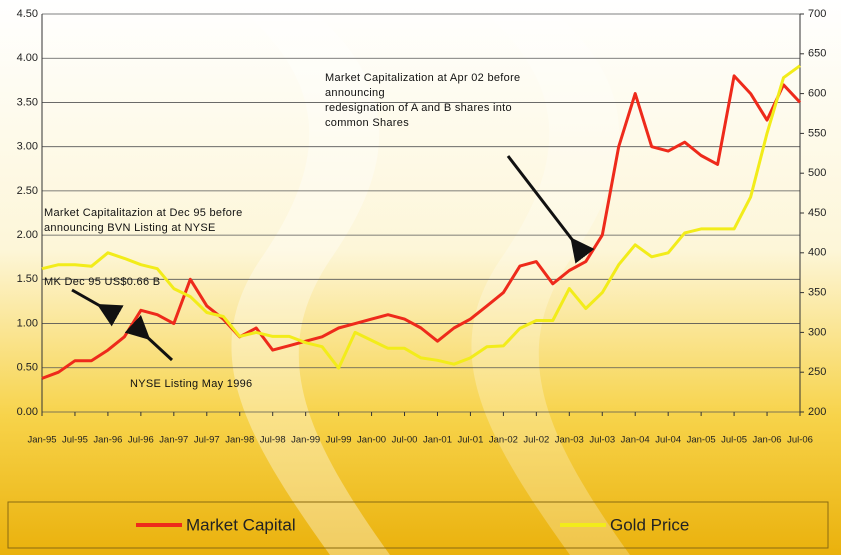 Image resolution: width=841 pixels, height=555 pixels. I want to click on y-tick-label: 0.00, so click(27, 412).